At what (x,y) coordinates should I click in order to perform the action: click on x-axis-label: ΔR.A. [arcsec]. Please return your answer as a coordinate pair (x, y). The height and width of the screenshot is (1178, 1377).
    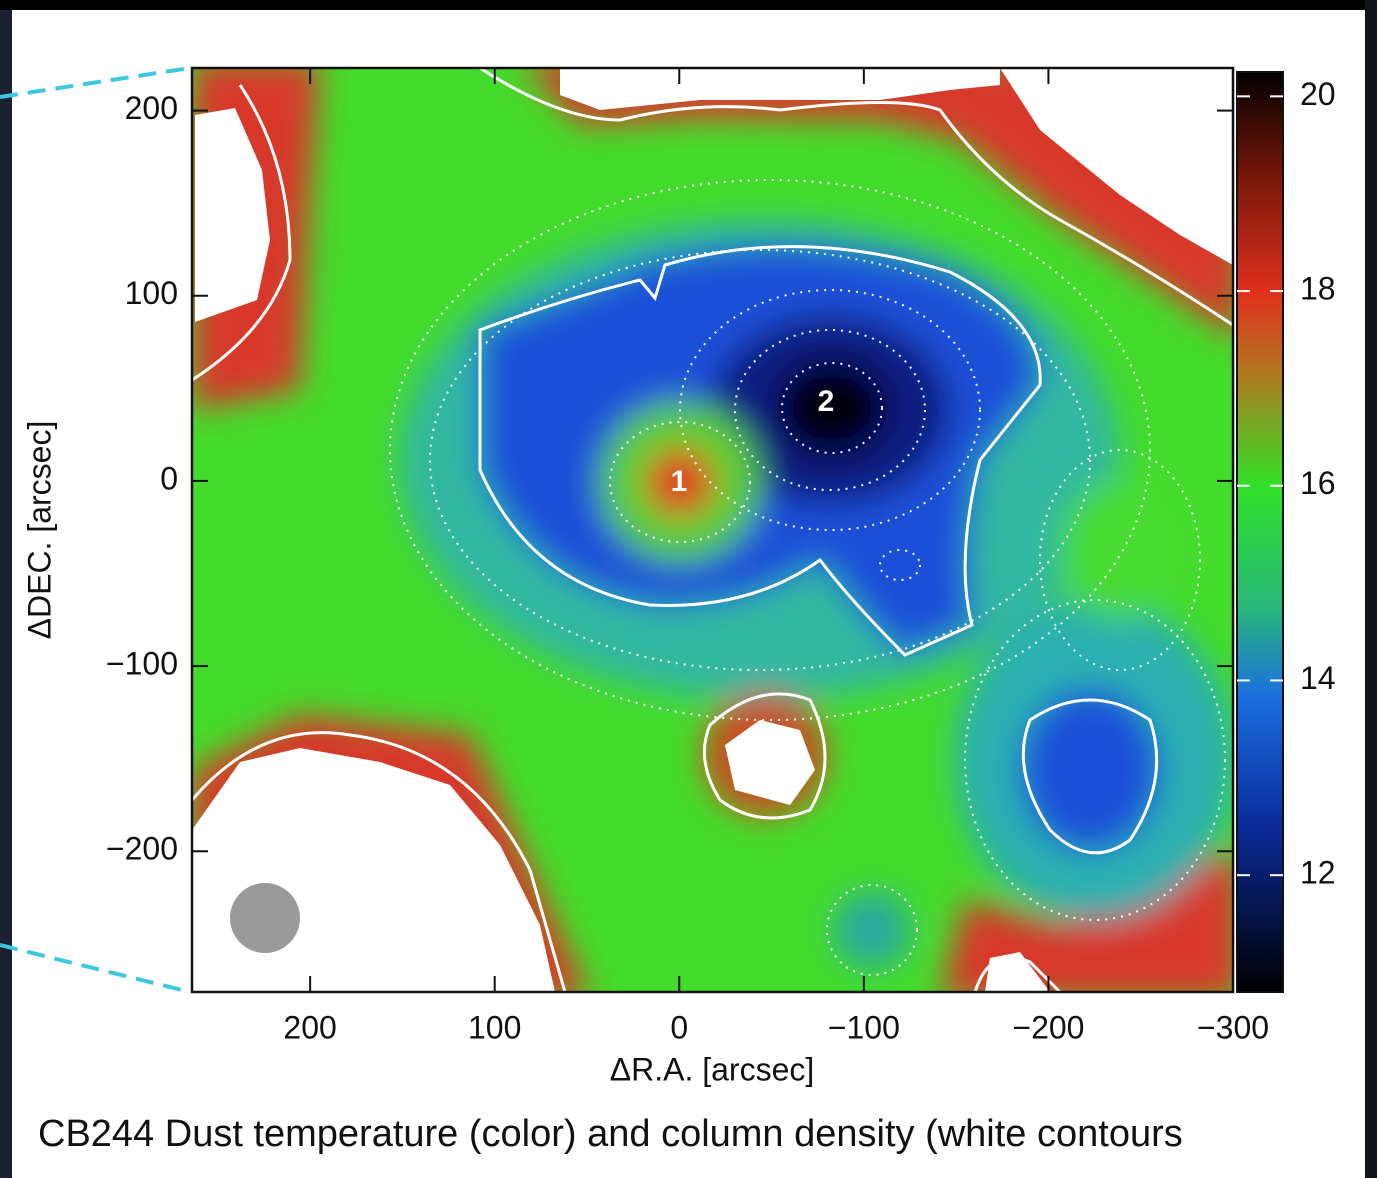
    Looking at the image, I should click on (712, 1069).